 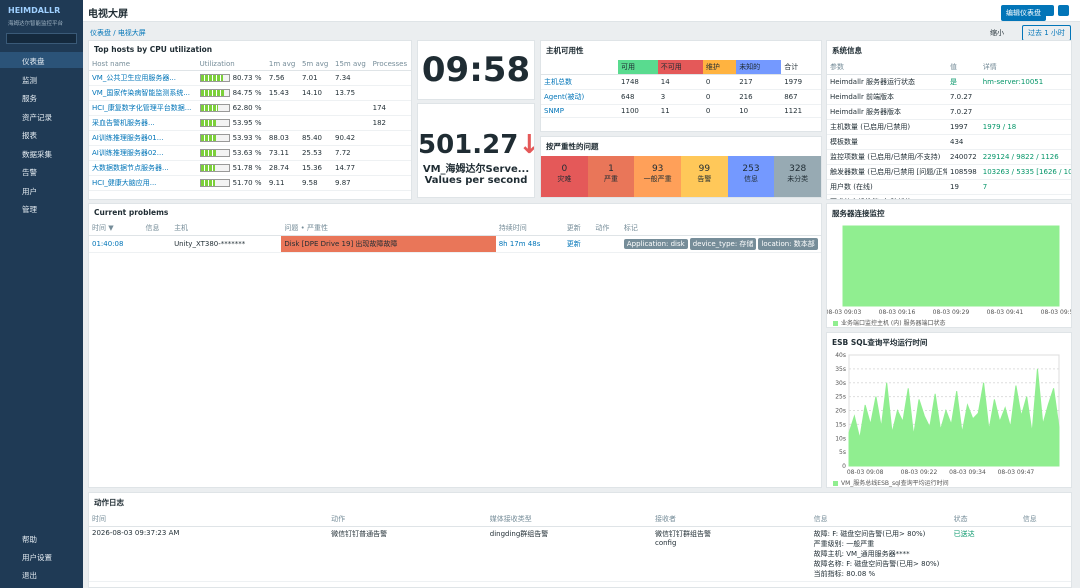 What do you see at coordinates (657, 179) in the screenshot?
I see `severity-label: 一般严重` at bounding box center [657, 179].